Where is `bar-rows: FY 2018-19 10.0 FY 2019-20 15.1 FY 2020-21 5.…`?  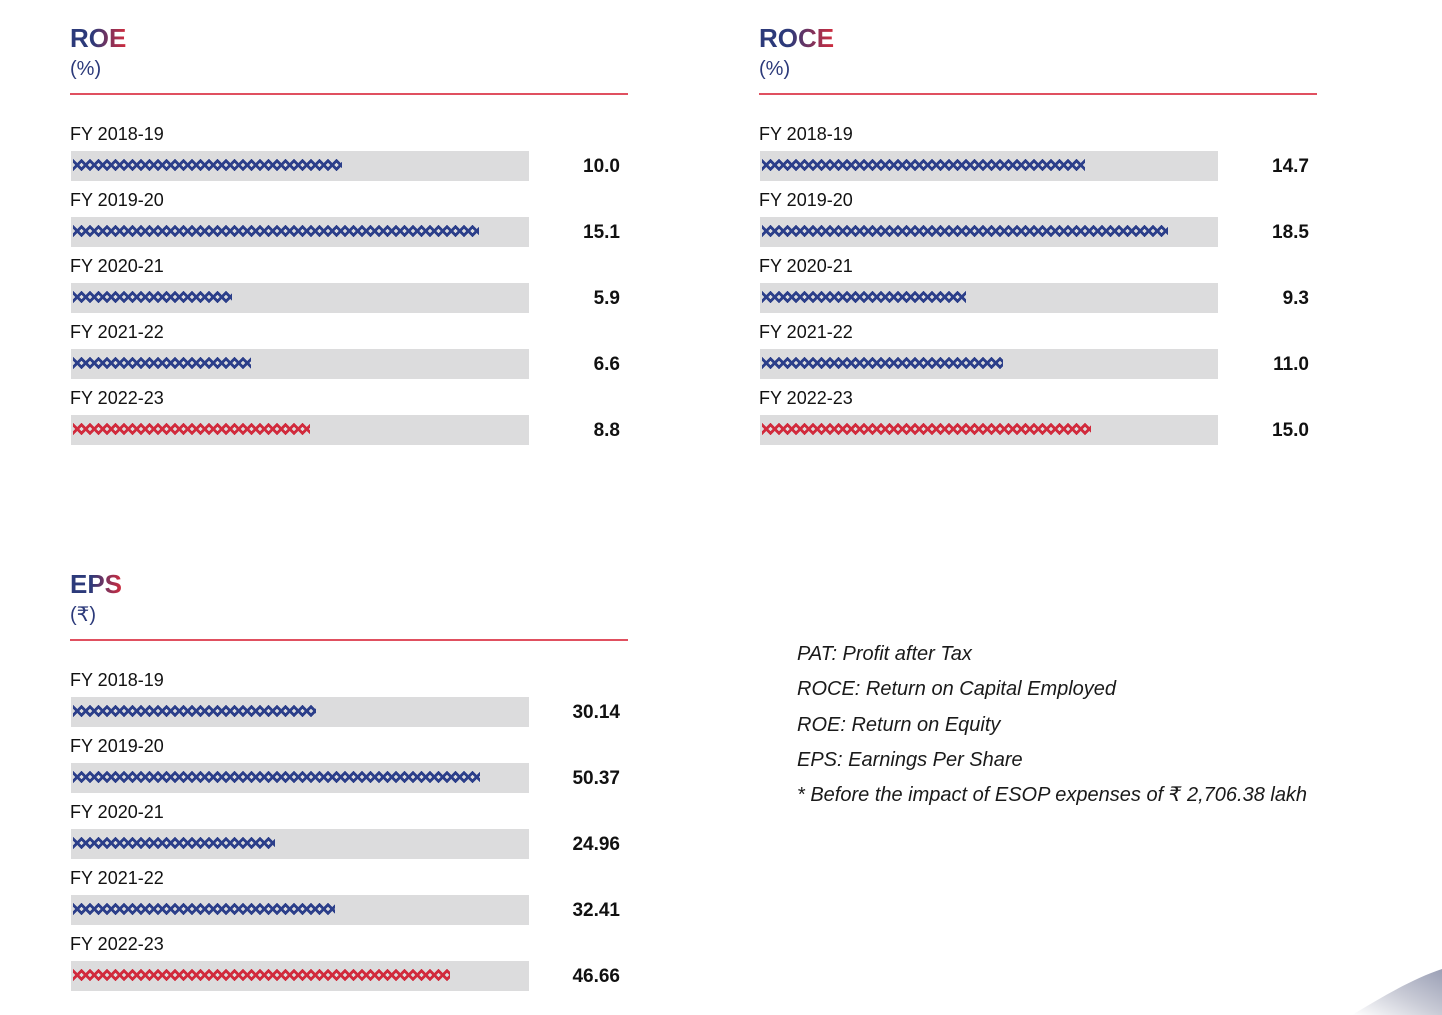 bar-rows: FY 2018-19 10.0 FY 2019-20 15.1 FY 2020-21 5.… is located at coordinates (350, 288).